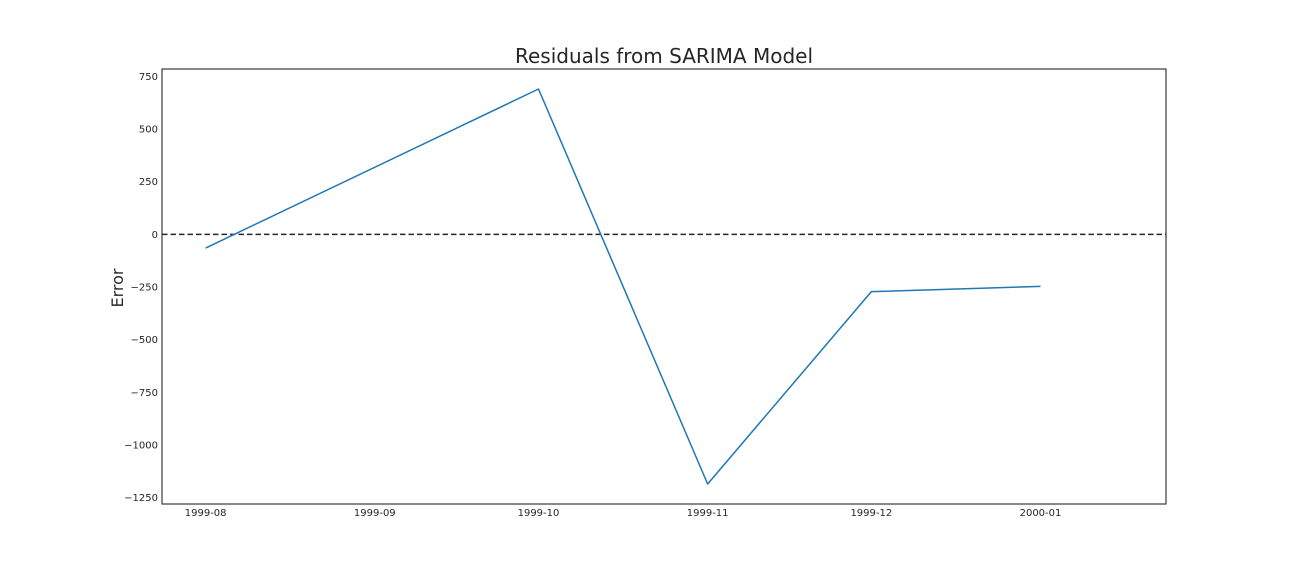 This screenshot has height=576, width=1296. What do you see at coordinates (148, 77) in the screenshot?
I see `y-tick-label: 750` at bounding box center [148, 77].